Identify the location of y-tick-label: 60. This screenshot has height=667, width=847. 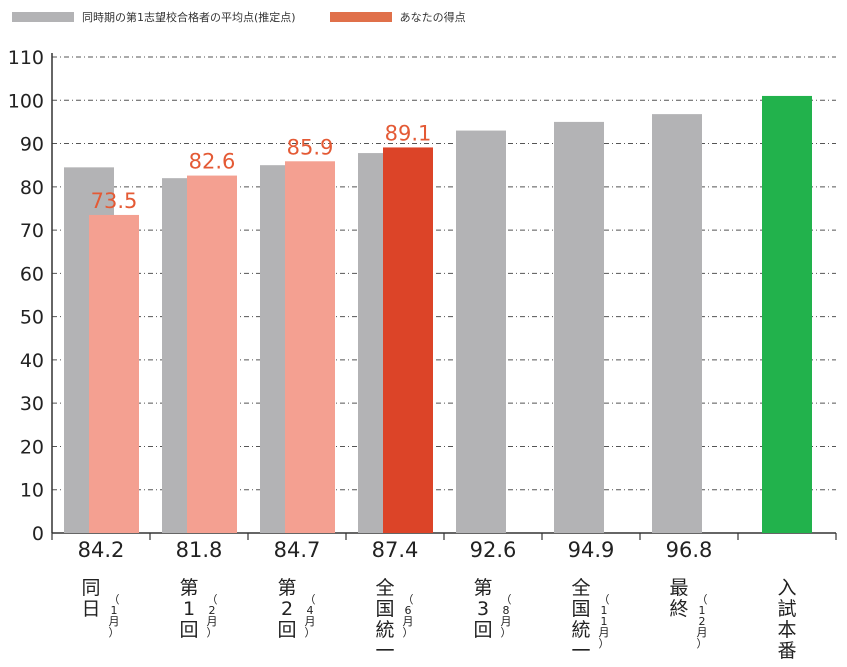
(32, 274).